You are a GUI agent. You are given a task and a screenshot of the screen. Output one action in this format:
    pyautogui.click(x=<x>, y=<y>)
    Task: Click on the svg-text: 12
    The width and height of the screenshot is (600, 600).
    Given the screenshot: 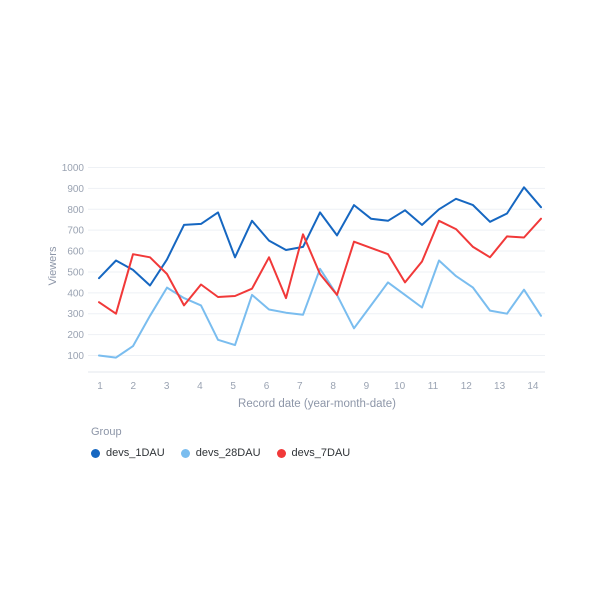 What is the action you would take?
    pyautogui.click(x=467, y=386)
    